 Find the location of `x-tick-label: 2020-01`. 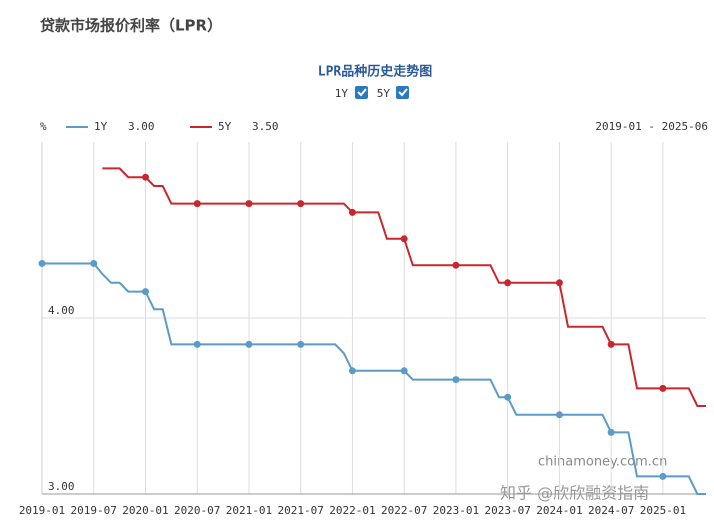

x-tick-label: 2020-01 is located at coordinates (145, 510).